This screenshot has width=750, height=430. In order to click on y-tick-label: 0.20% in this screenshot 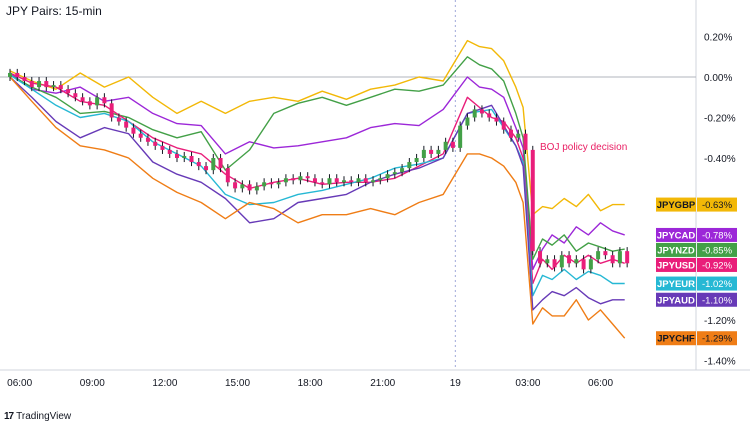, I will do `click(718, 38)`.